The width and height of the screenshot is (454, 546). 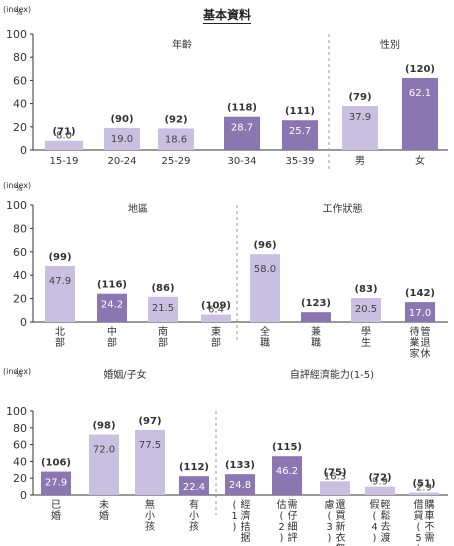 I want to click on tick-label: 15-19, so click(x=63, y=161).